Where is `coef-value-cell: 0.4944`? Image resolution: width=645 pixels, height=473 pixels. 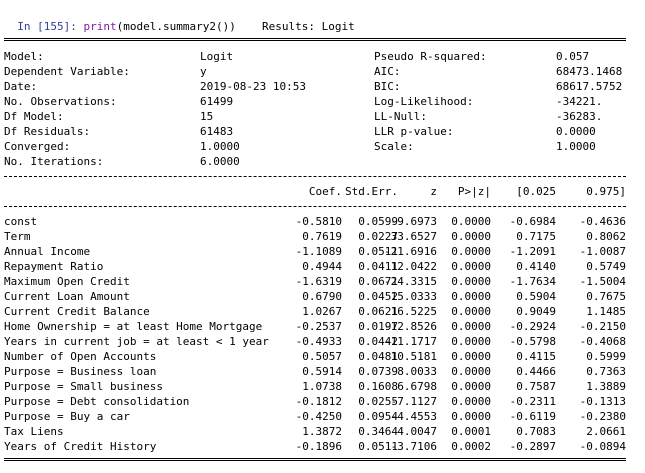 coef-value-cell: 0.4944 is located at coordinates (322, 266).